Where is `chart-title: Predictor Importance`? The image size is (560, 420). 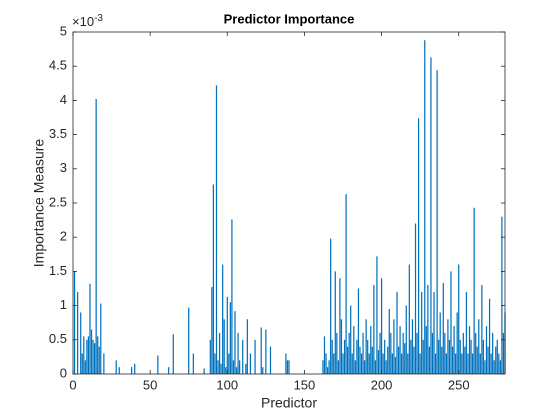
chart-title: Predictor Importance is located at coordinates (289, 18).